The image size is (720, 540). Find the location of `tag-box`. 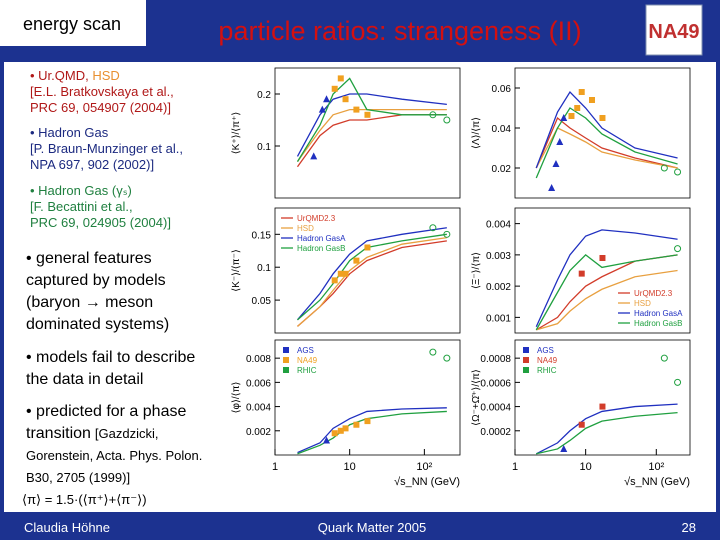

tag-box is located at coordinates (73, 23).